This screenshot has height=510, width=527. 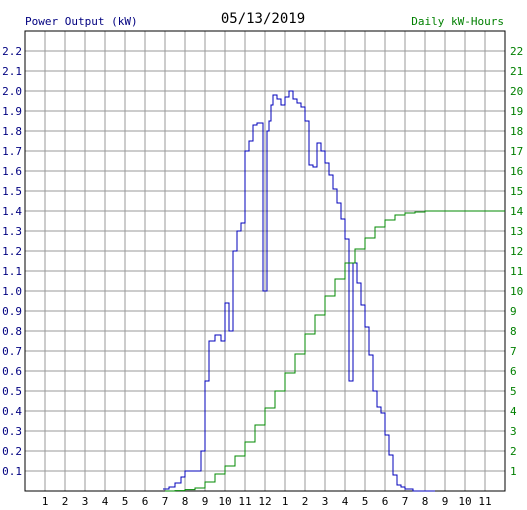 I want to click on y-left-tick-label: 0.7, so click(x=12, y=351).